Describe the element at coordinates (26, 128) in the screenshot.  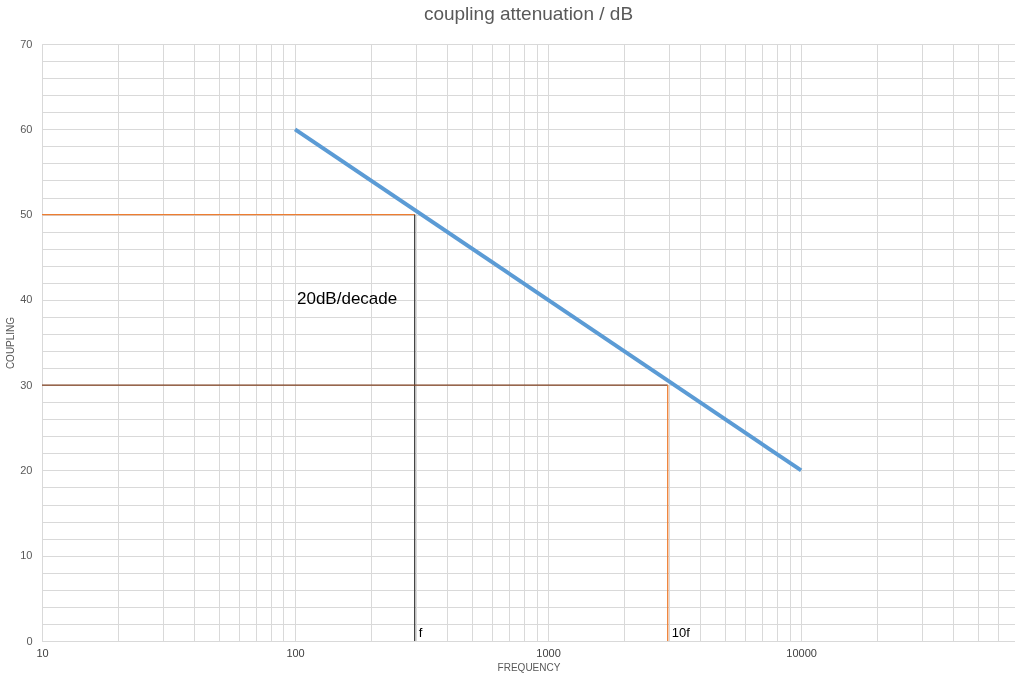
I see `y-tick-label: 60` at that location.